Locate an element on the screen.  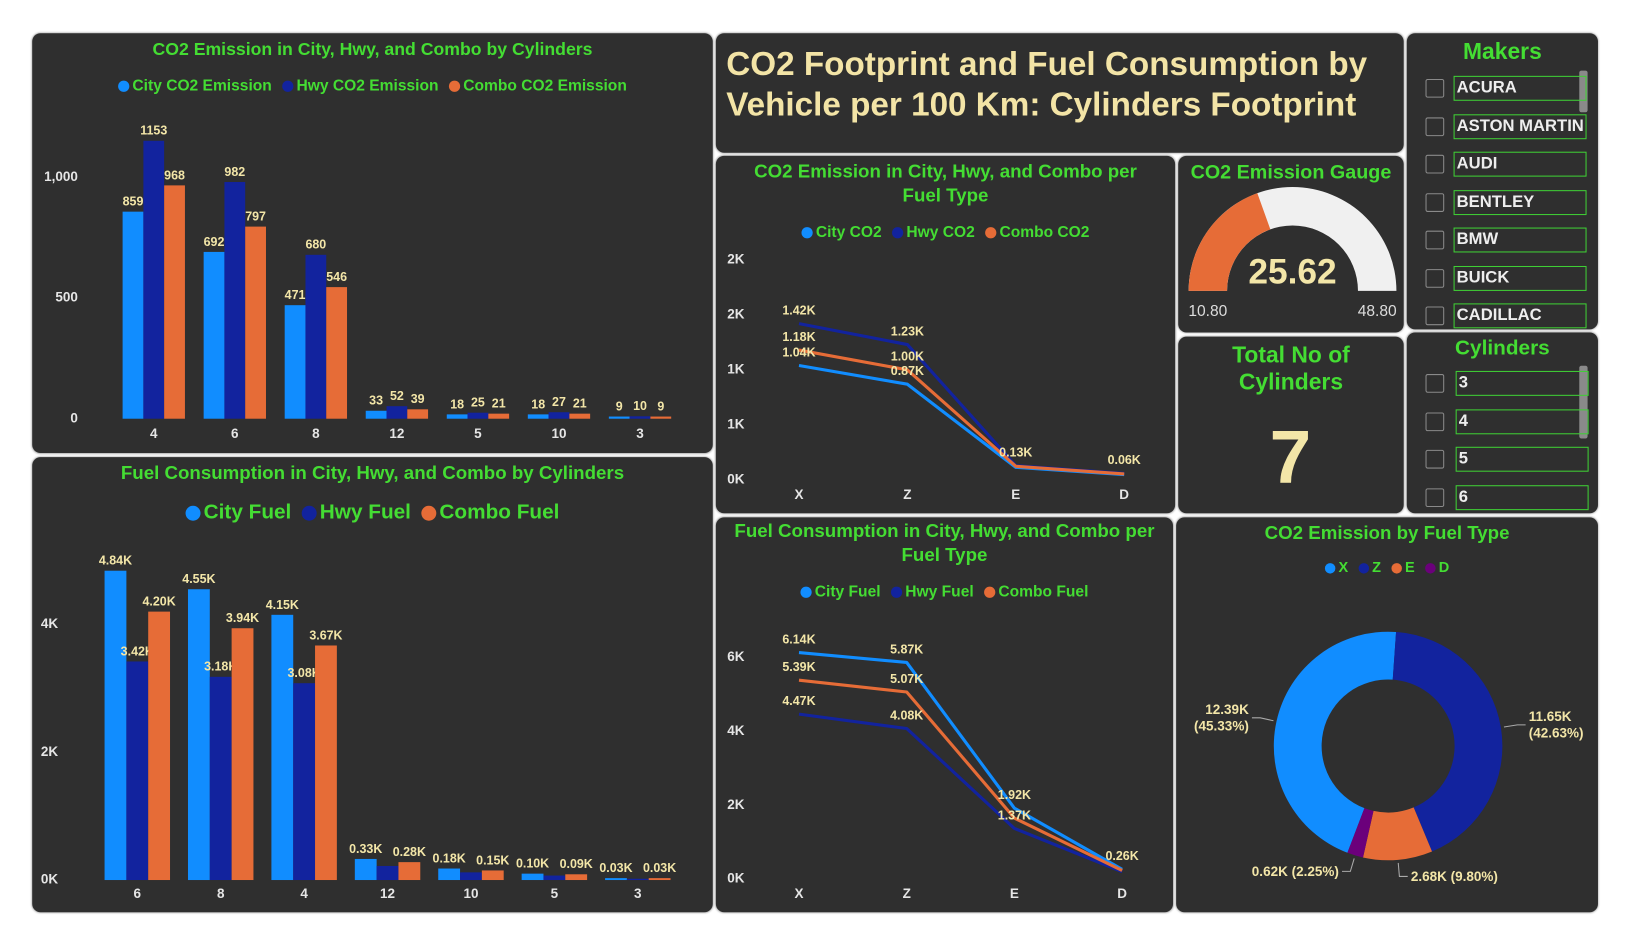
card-value: 7 is located at coordinates (1291, 457).